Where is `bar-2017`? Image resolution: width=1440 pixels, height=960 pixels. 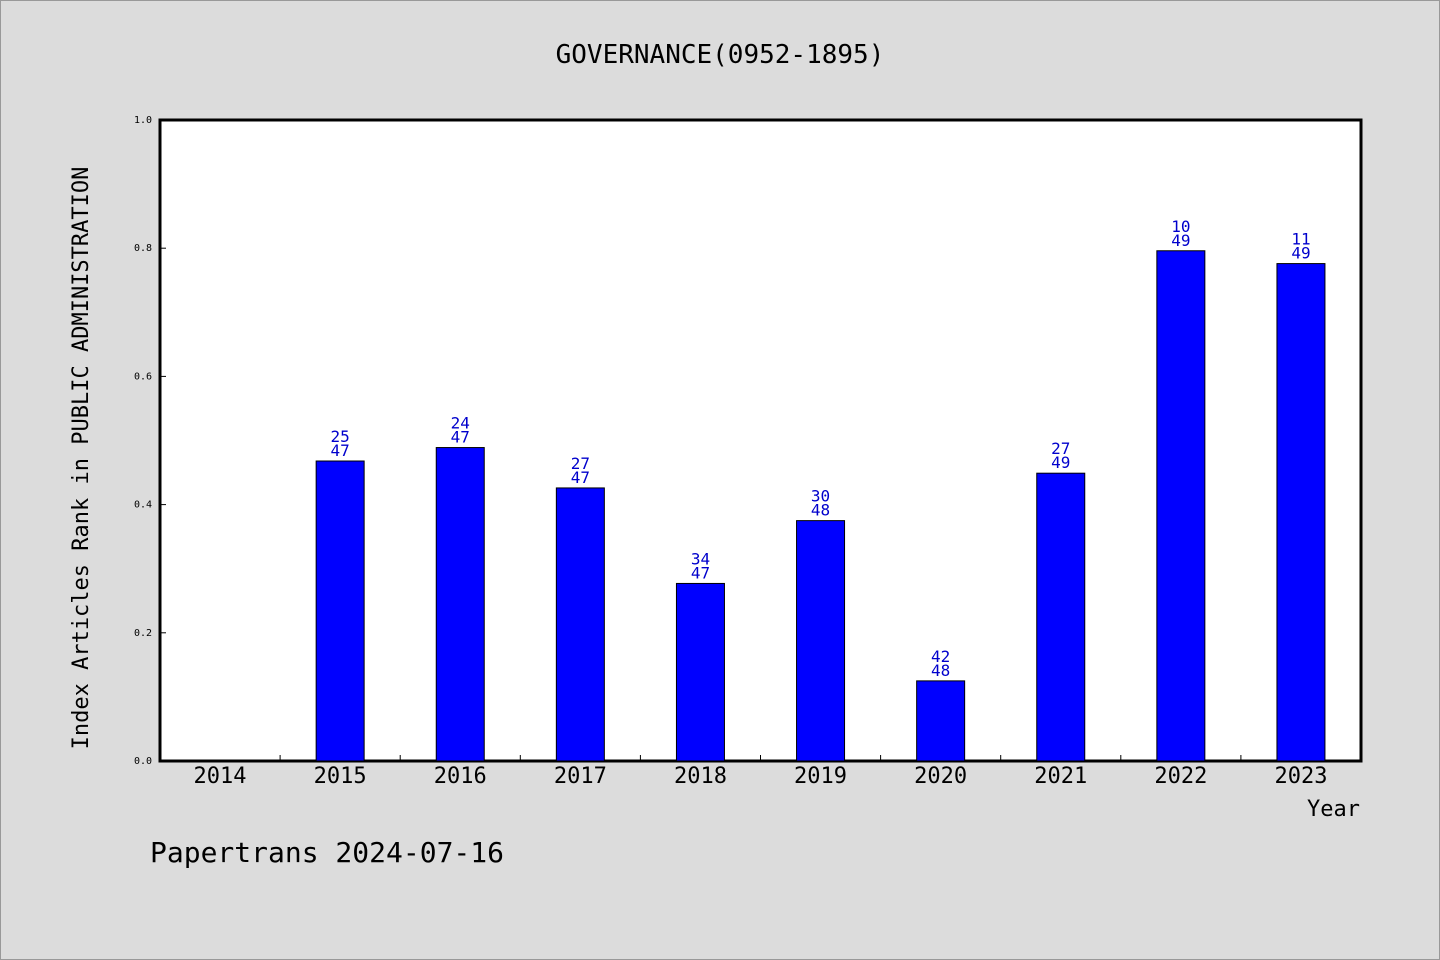
bar-2017 is located at coordinates (580, 624).